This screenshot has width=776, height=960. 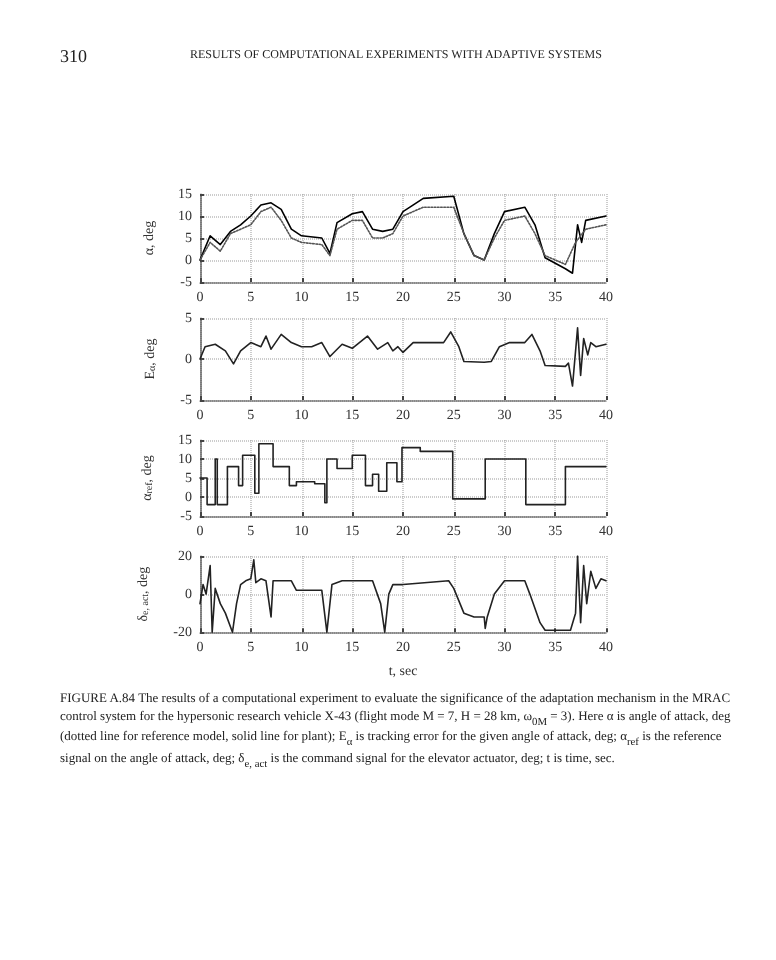 What do you see at coordinates (73, 56) in the screenshot?
I see `text: 310` at bounding box center [73, 56].